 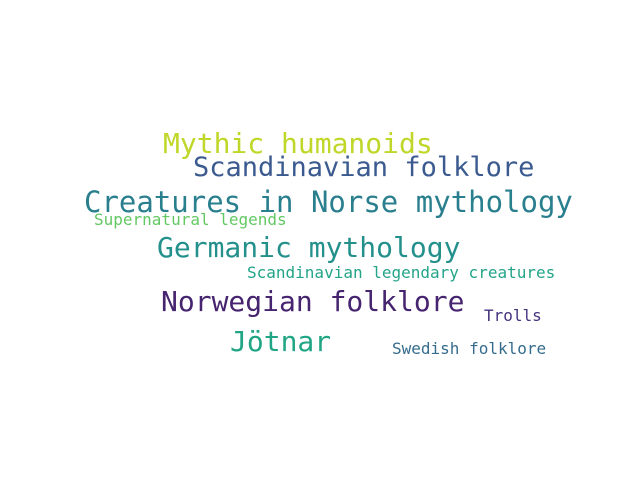 What do you see at coordinates (298, 143) in the screenshot?
I see `word-mythic-humanoids: Mythic humanoids` at bounding box center [298, 143].